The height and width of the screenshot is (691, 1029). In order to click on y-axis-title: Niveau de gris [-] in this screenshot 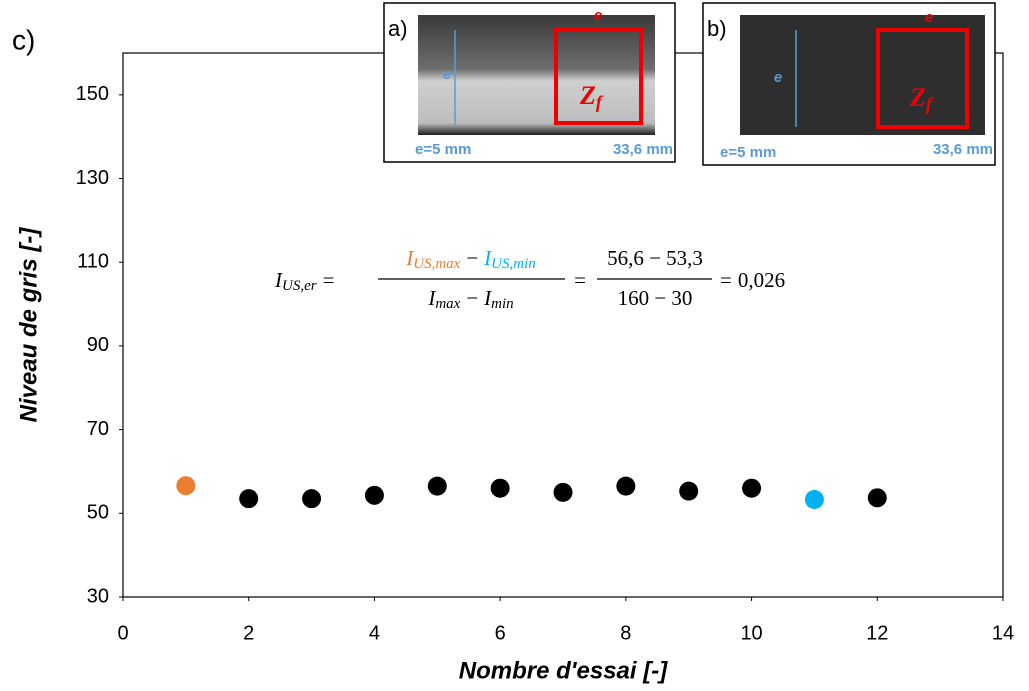, I will do `click(28, 325)`.